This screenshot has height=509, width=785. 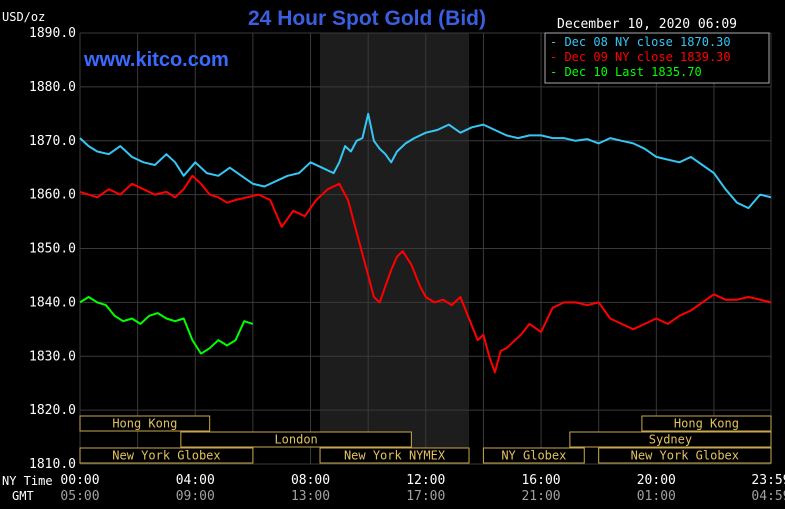 I want to click on x-tick-label-gmt: 13:00, so click(x=310, y=496).